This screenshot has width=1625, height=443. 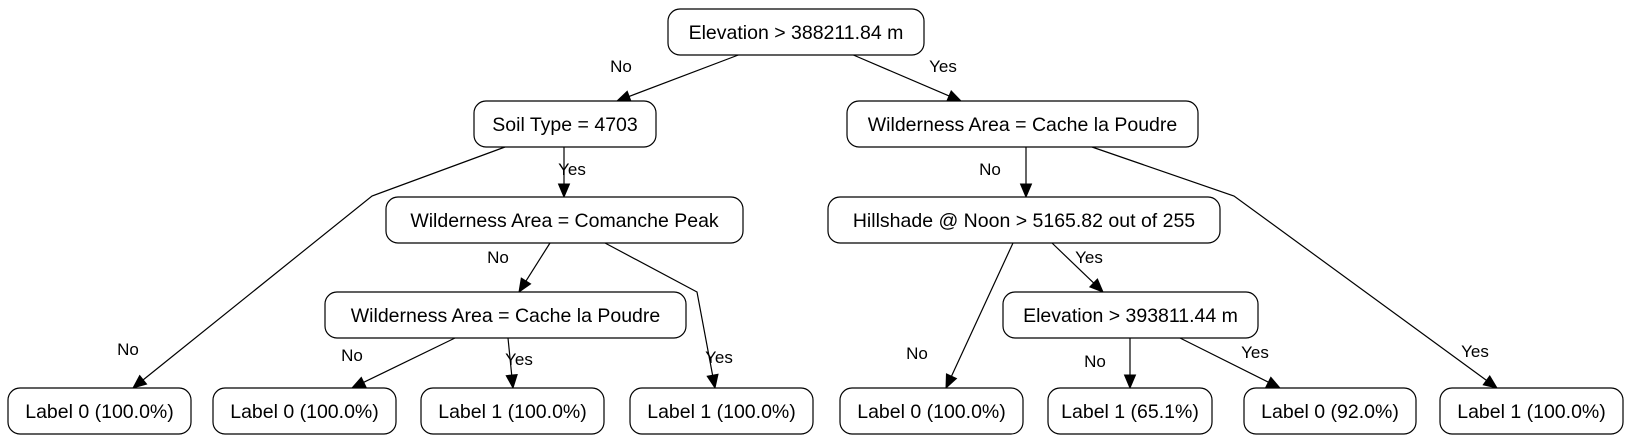 I want to click on edge-n1-l1: No, so click(x=311, y=267).